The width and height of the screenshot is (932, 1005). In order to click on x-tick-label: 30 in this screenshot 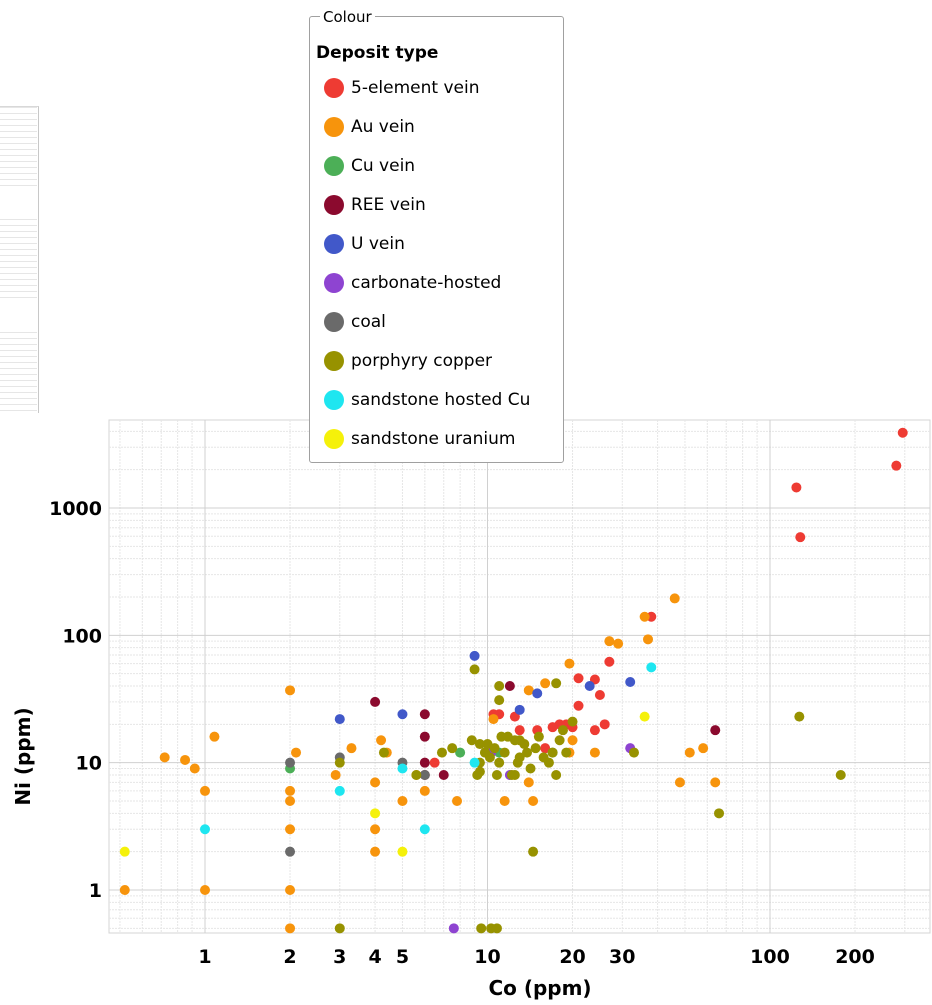, I will do `click(622, 957)`.